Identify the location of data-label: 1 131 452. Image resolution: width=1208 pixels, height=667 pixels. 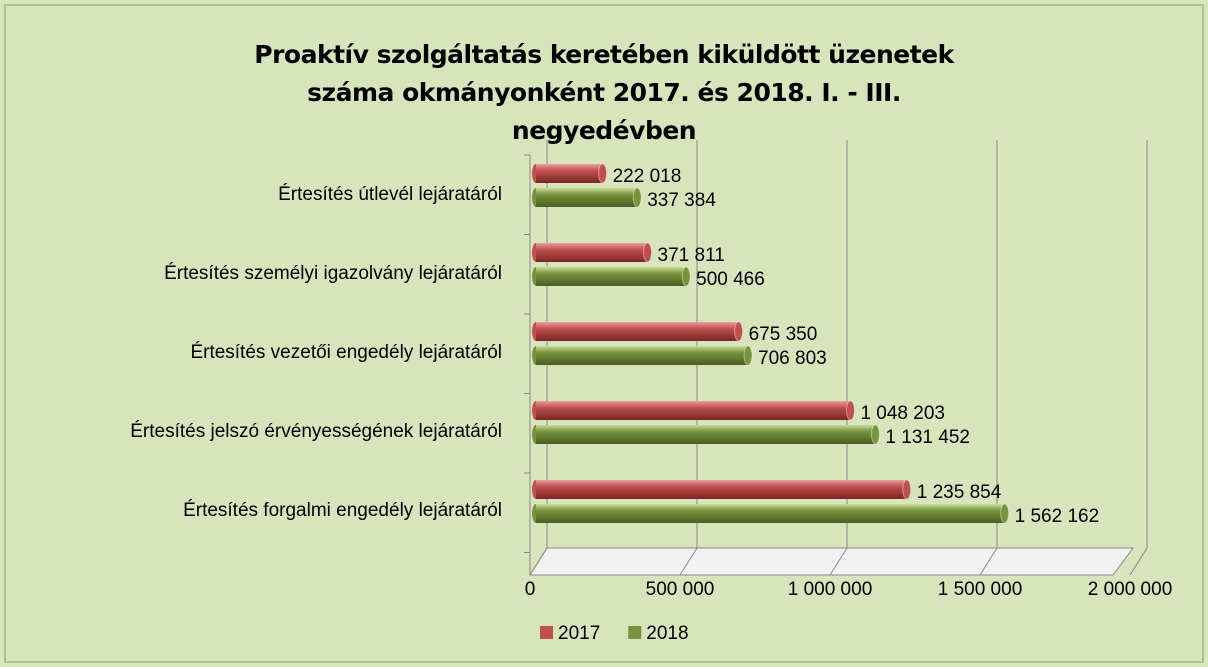
(927, 437).